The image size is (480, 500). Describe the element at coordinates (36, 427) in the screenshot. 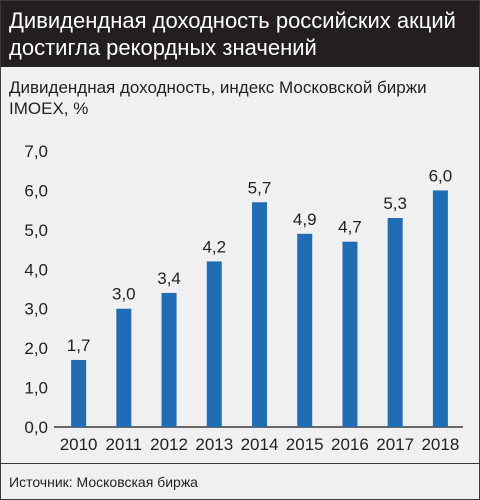

I see `y-tick-label: 0,0` at that location.